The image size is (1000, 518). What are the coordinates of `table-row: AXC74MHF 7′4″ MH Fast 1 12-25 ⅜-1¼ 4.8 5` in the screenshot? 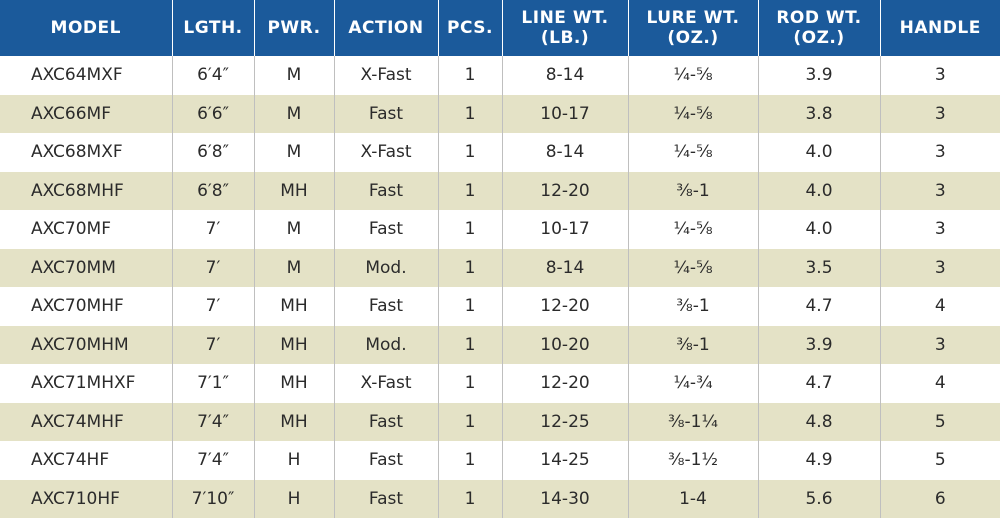 It's located at (500, 421).